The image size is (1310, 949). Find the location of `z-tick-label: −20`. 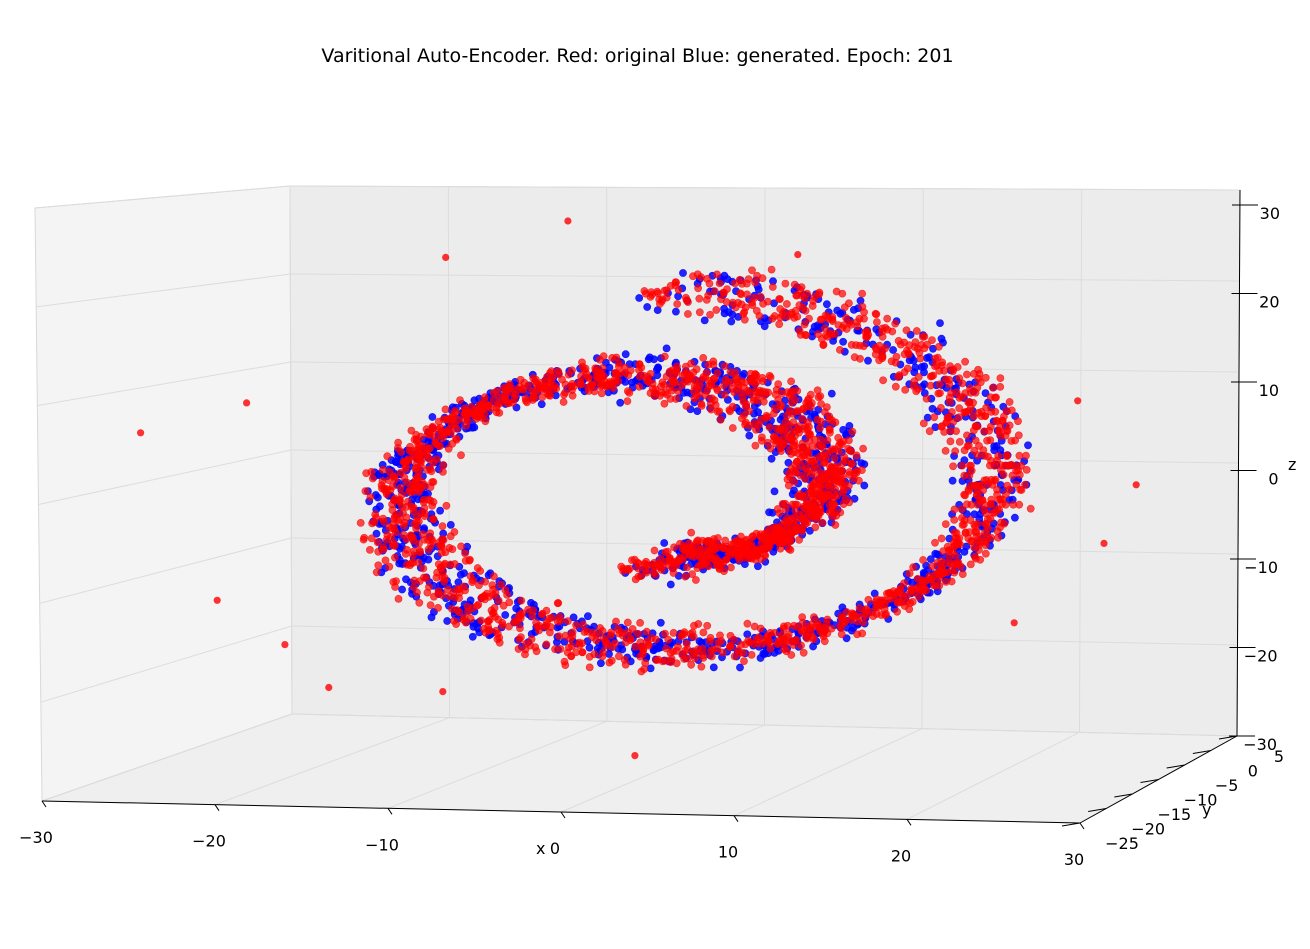

z-tick-label: −20 is located at coordinates (1261, 656).